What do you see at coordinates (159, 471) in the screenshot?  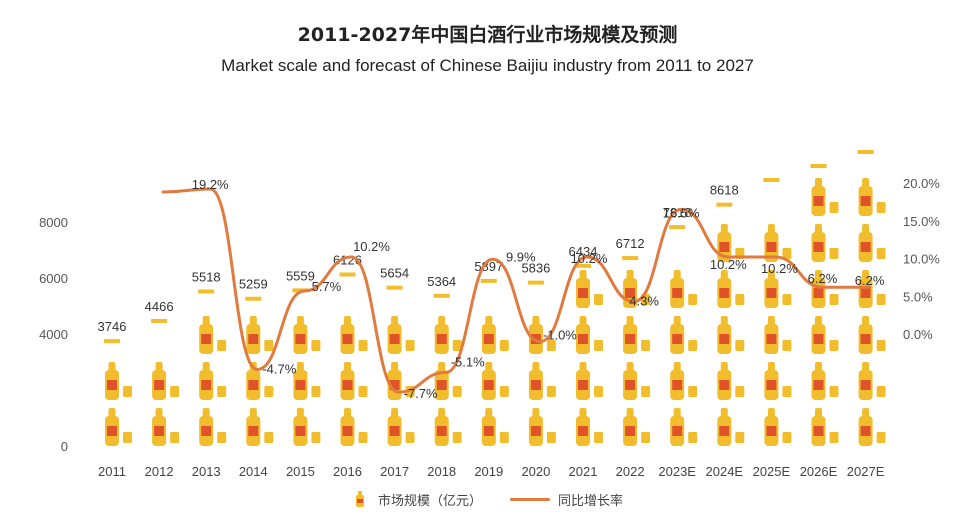 I see `x-tick-label: 2012` at bounding box center [159, 471].